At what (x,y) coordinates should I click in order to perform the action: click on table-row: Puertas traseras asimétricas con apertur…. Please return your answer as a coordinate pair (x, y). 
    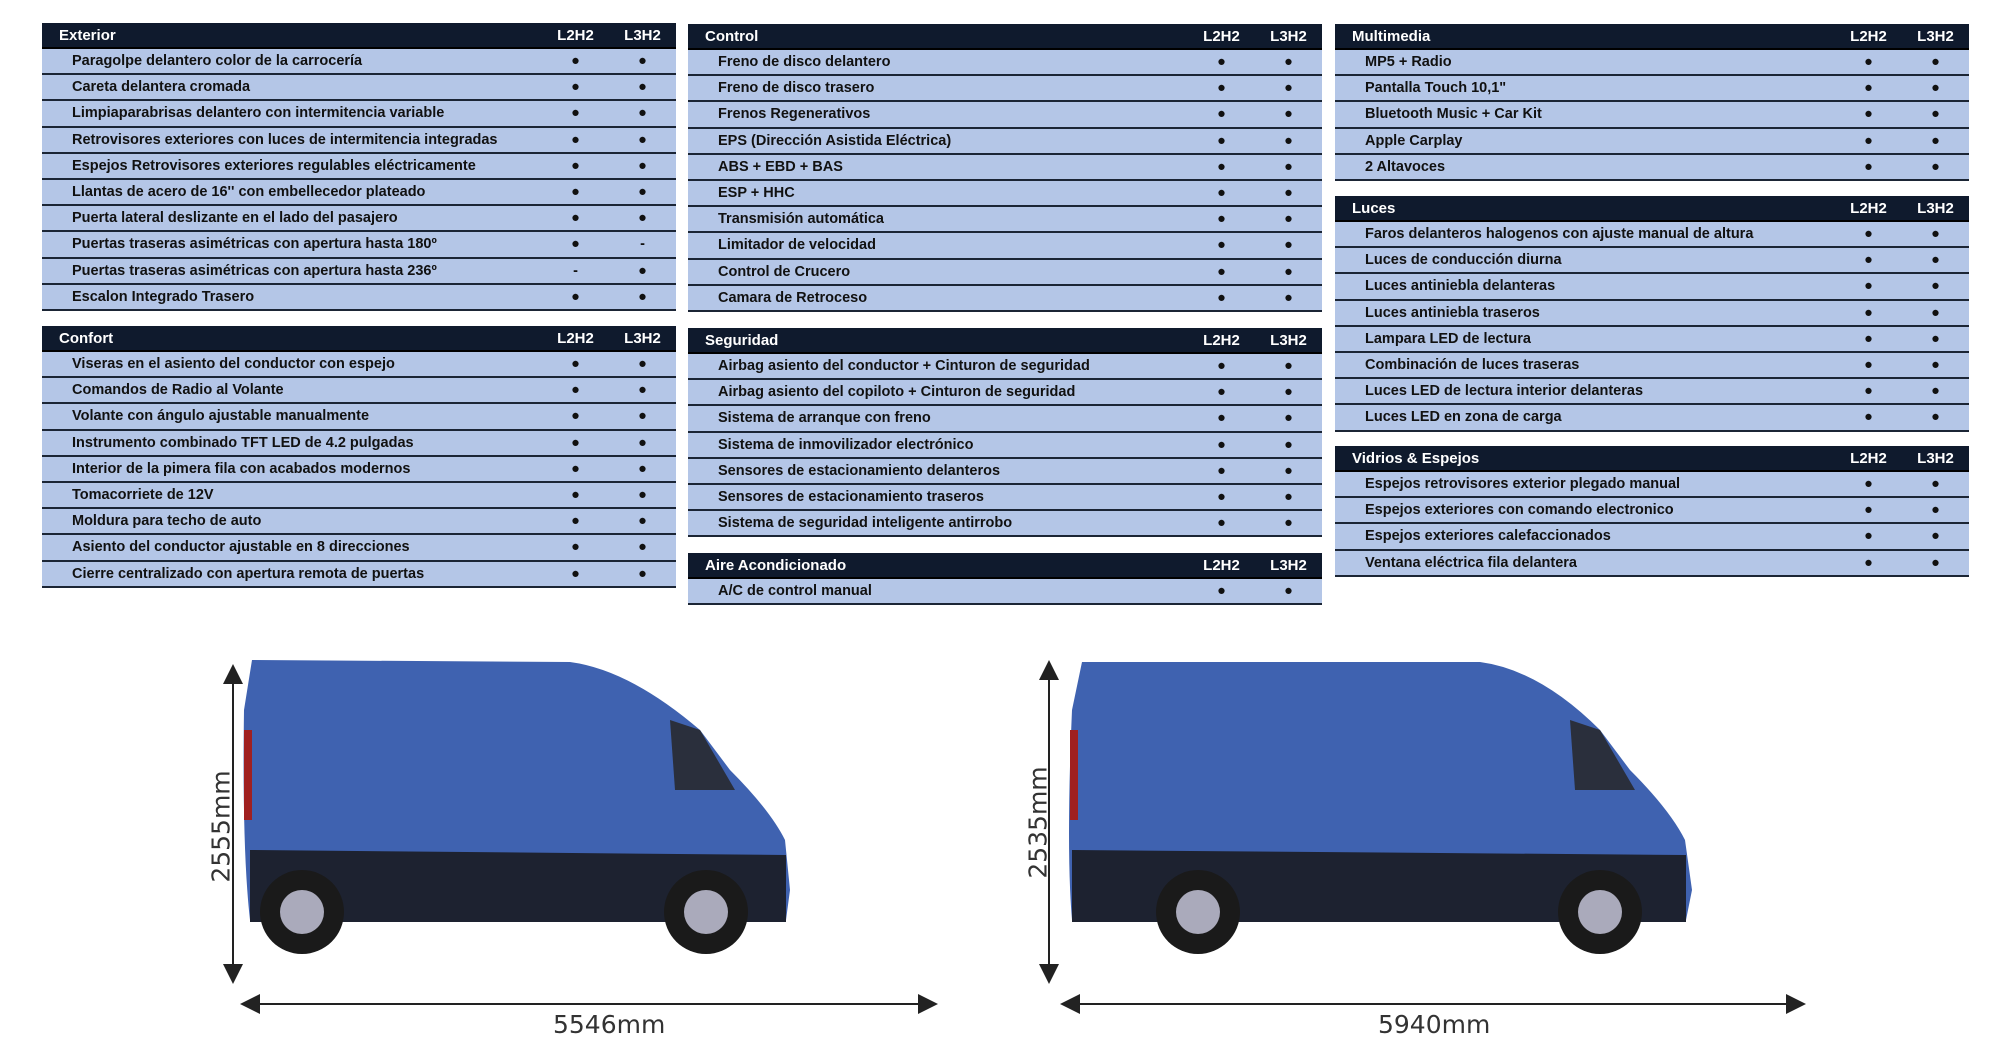
    Looking at the image, I should click on (359, 271).